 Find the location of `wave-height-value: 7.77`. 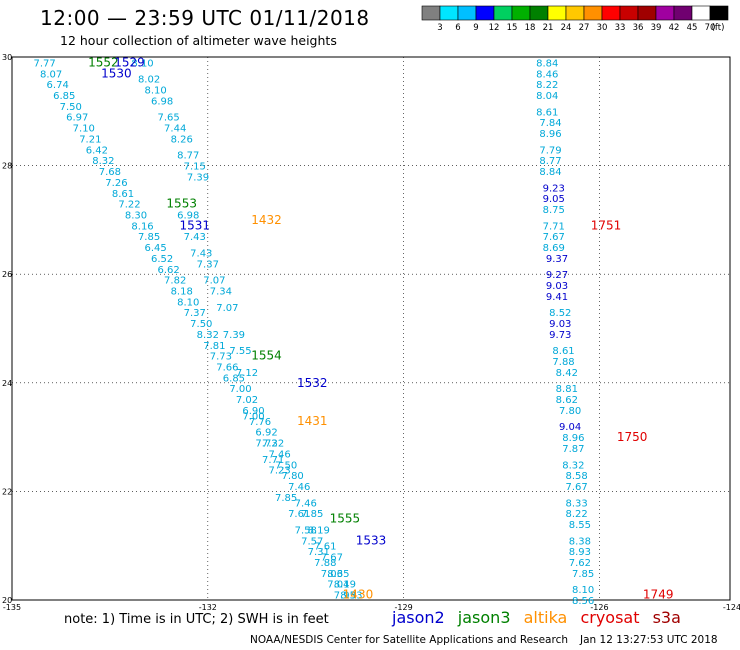

wave-height-value: 7.77 is located at coordinates (45, 63).